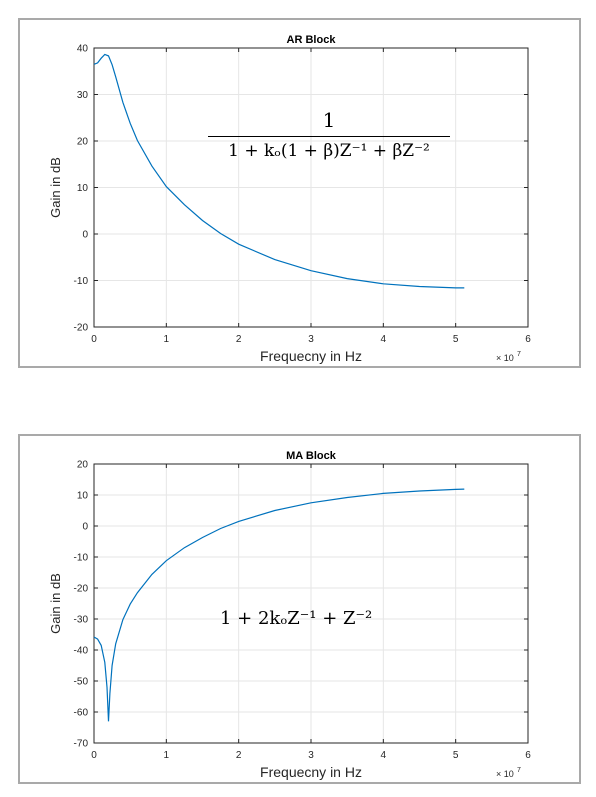  What do you see at coordinates (167, 339) in the screenshot?
I see `ar-x-tick-label: 1` at bounding box center [167, 339].